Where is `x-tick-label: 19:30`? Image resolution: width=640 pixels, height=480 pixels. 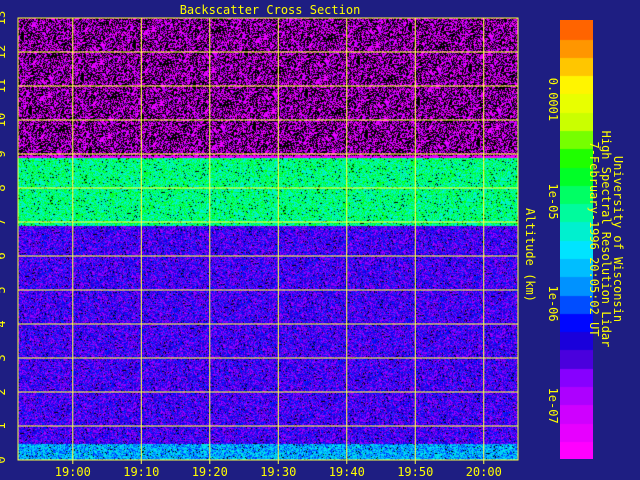 x-tick-label: 19:30 is located at coordinates (278, 472).